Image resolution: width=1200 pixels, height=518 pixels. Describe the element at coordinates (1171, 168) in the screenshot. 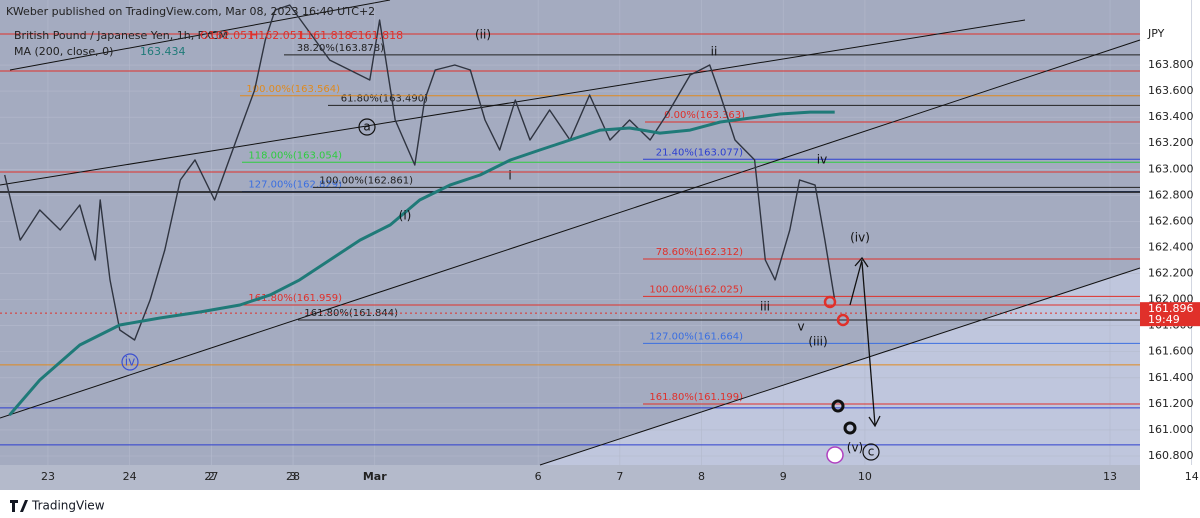

I see `y-tick-label: 163.000` at that location.